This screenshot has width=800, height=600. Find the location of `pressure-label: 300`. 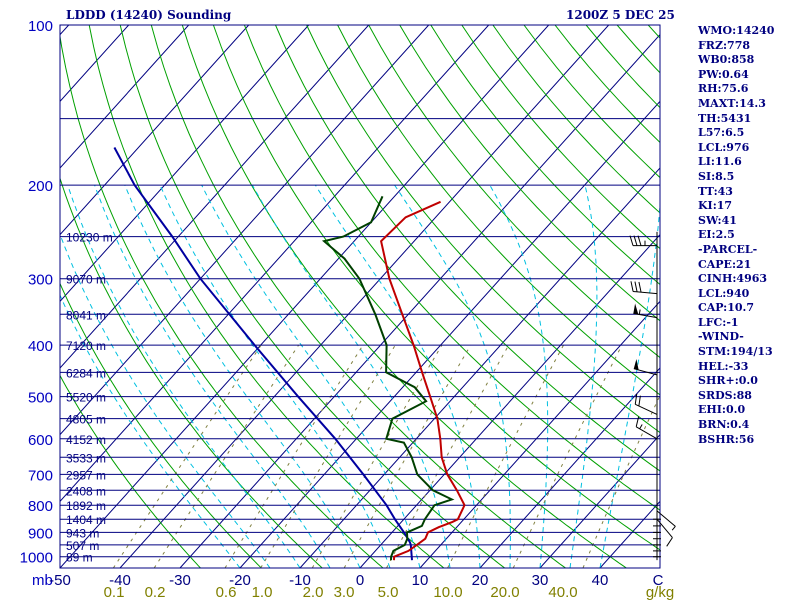

pressure-label: 300 is located at coordinates (40, 280).